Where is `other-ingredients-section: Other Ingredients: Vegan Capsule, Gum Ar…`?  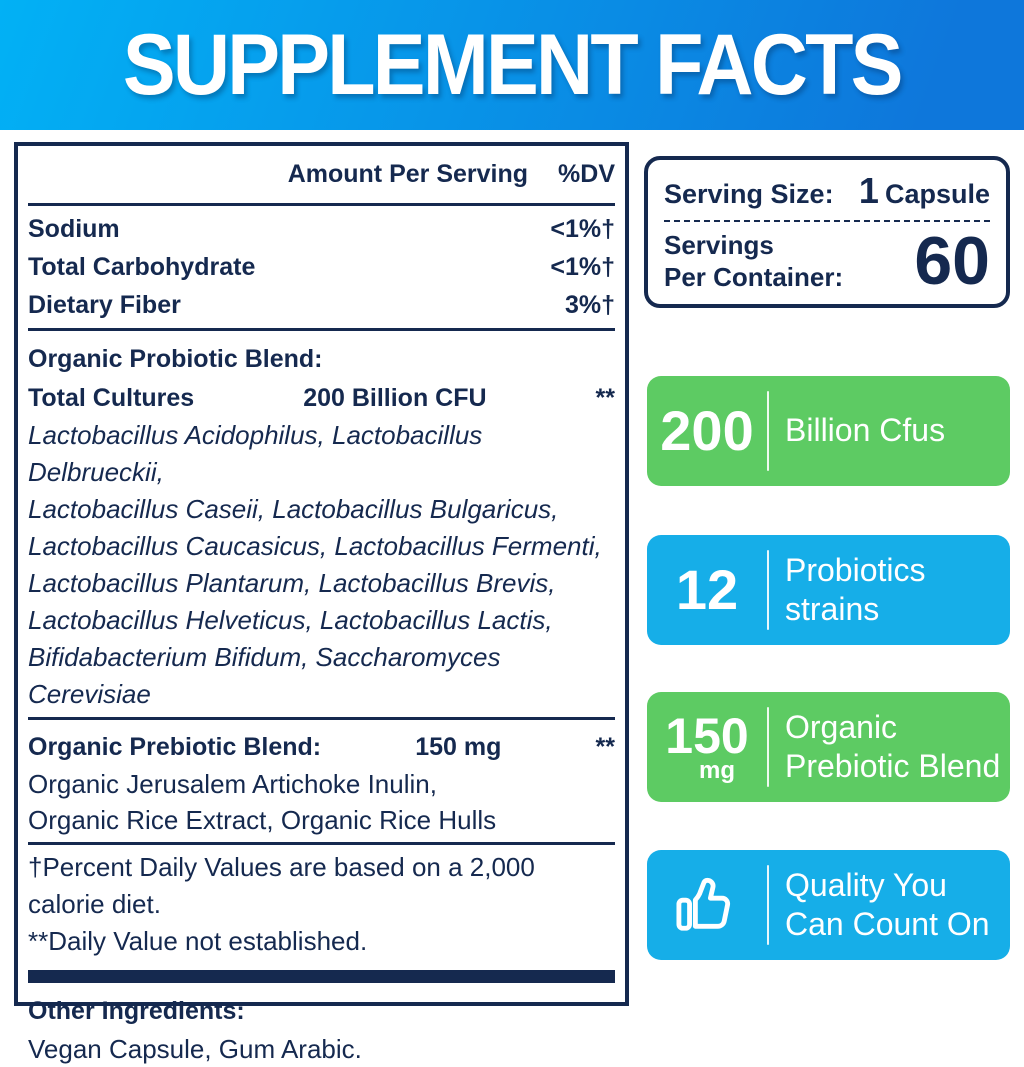
other-ingredients-section: Other Ingredients: Vegan Capsule, Gum Ar… is located at coordinates (321, 1029).